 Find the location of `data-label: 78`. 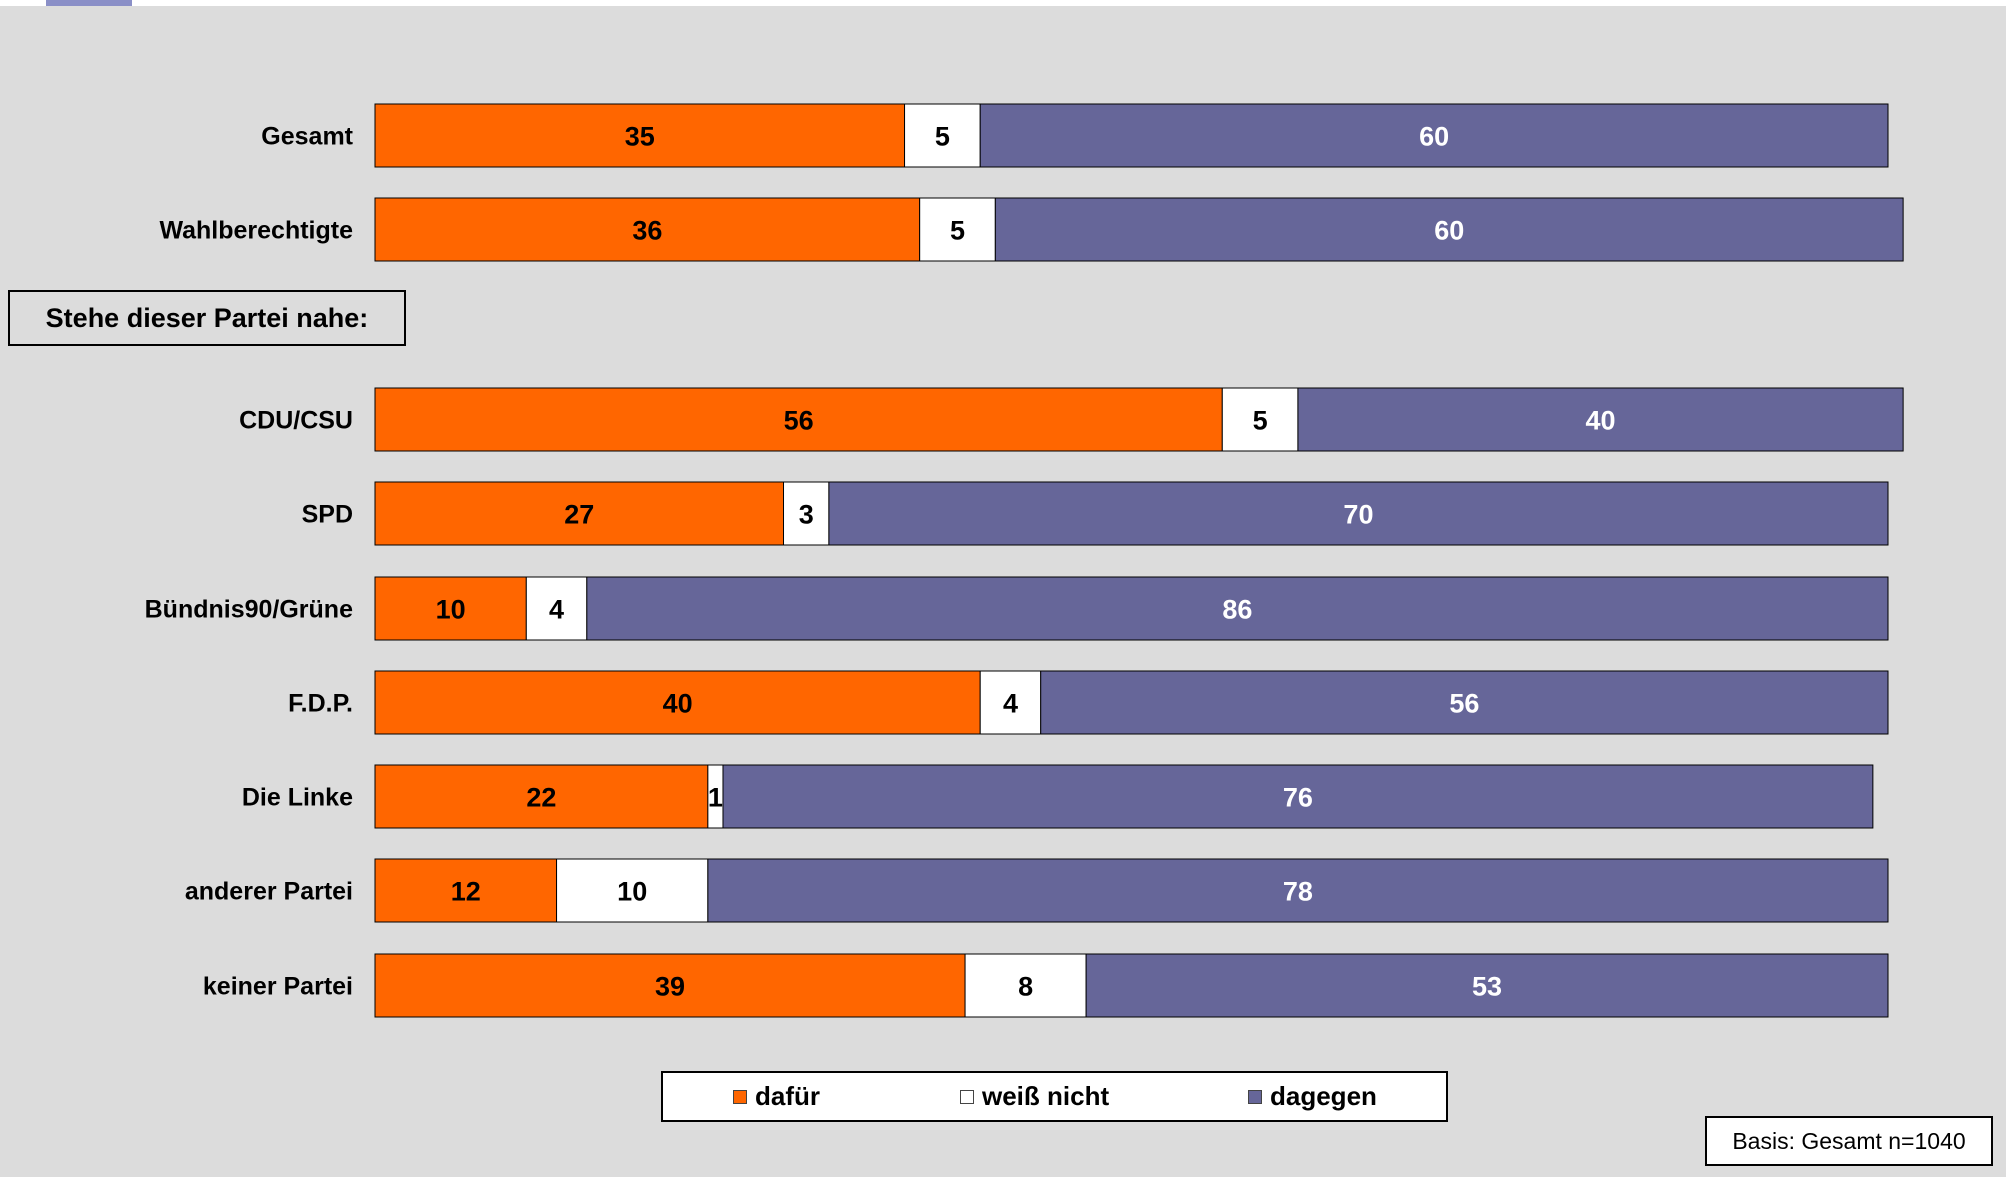

data-label: 78 is located at coordinates (1298, 892).